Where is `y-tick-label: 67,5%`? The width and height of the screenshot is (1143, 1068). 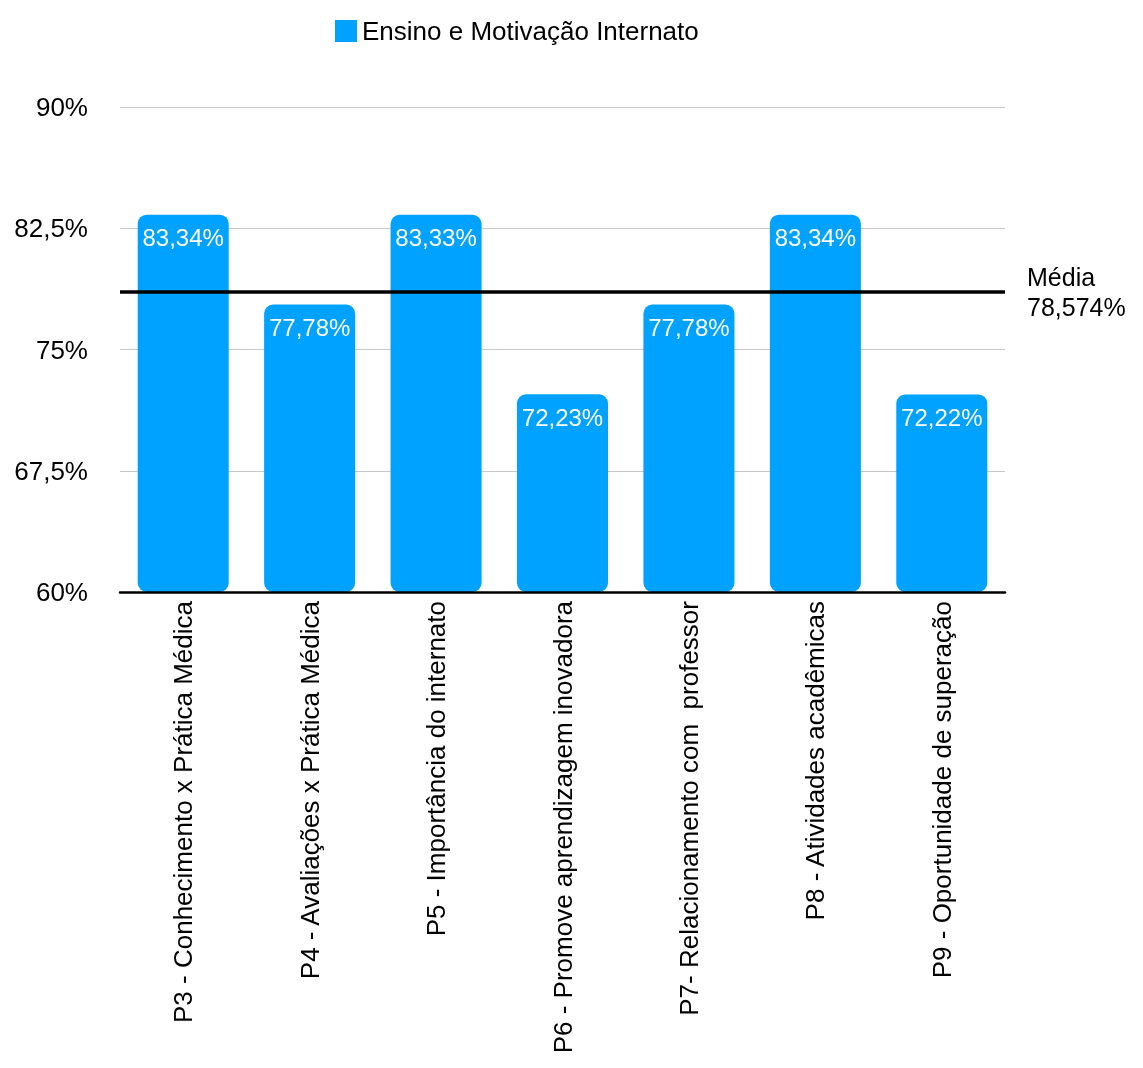 y-tick-label: 67,5% is located at coordinates (51, 470).